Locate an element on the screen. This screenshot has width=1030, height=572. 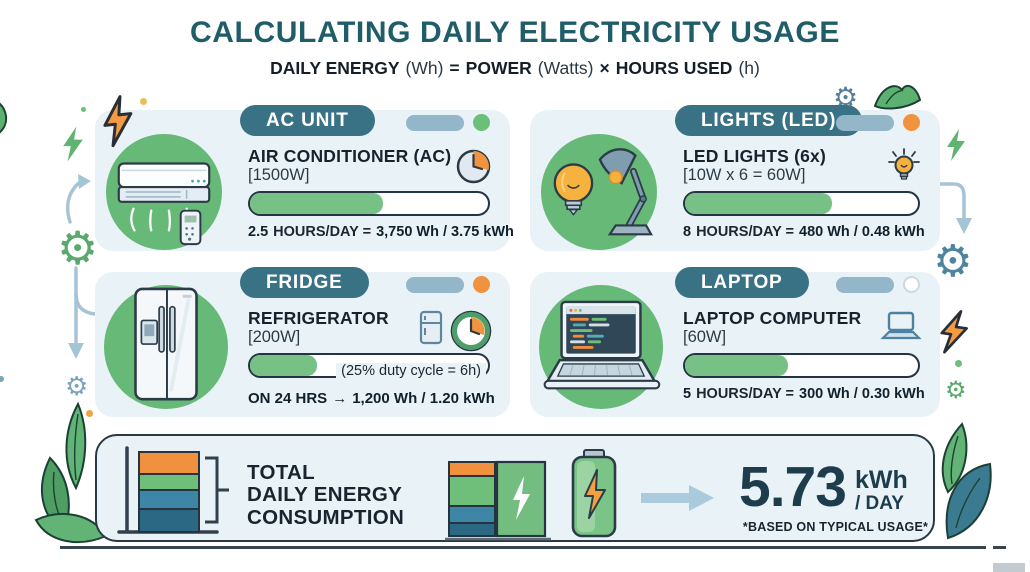
appliance-wattage: [10W x 6 = 60W] is located at coordinates (744, 175).